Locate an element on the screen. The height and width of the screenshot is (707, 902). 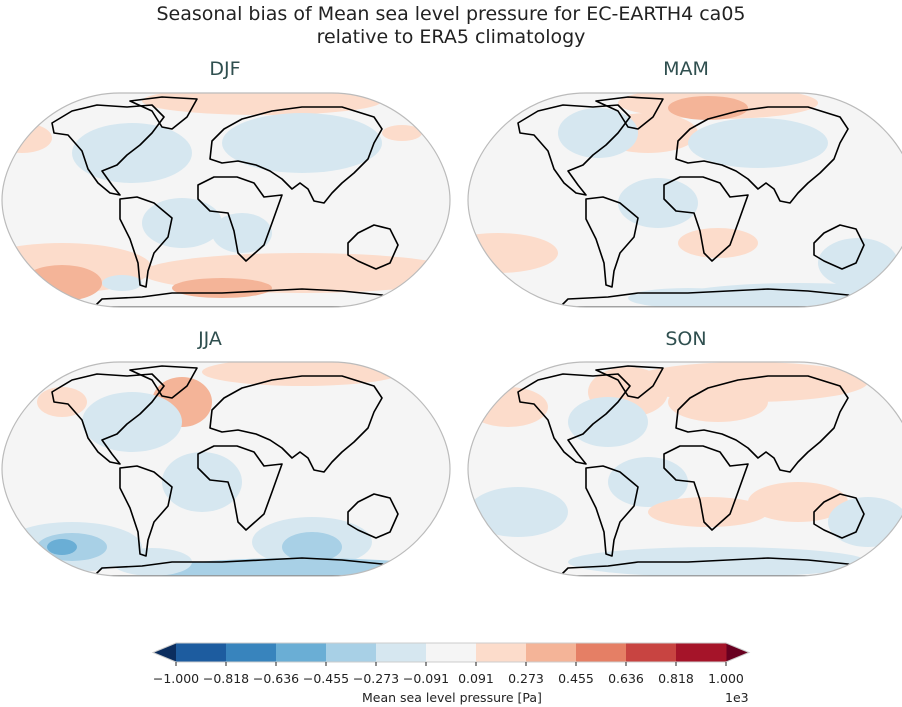
colorbar is located at coordinates (451, 654).